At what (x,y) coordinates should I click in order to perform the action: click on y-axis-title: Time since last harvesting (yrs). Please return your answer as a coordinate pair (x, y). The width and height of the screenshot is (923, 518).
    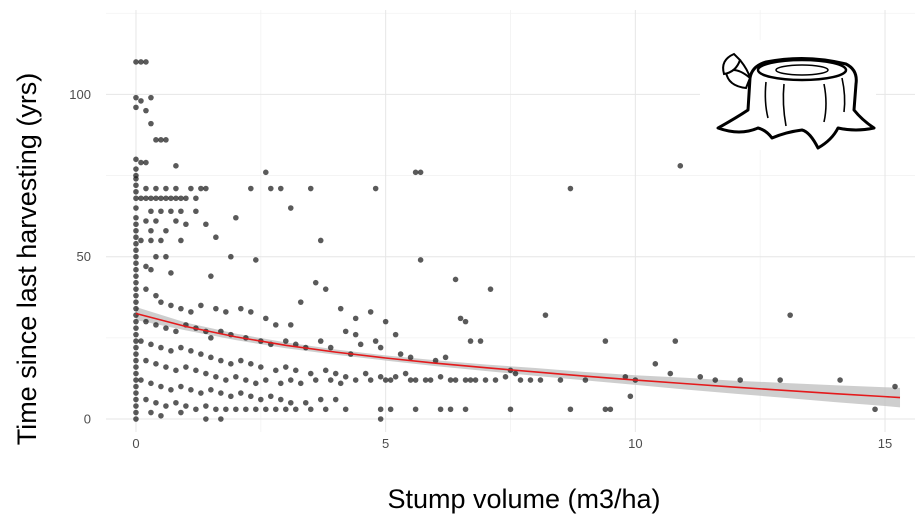
    Looking at the image, I should click on (27, 259).